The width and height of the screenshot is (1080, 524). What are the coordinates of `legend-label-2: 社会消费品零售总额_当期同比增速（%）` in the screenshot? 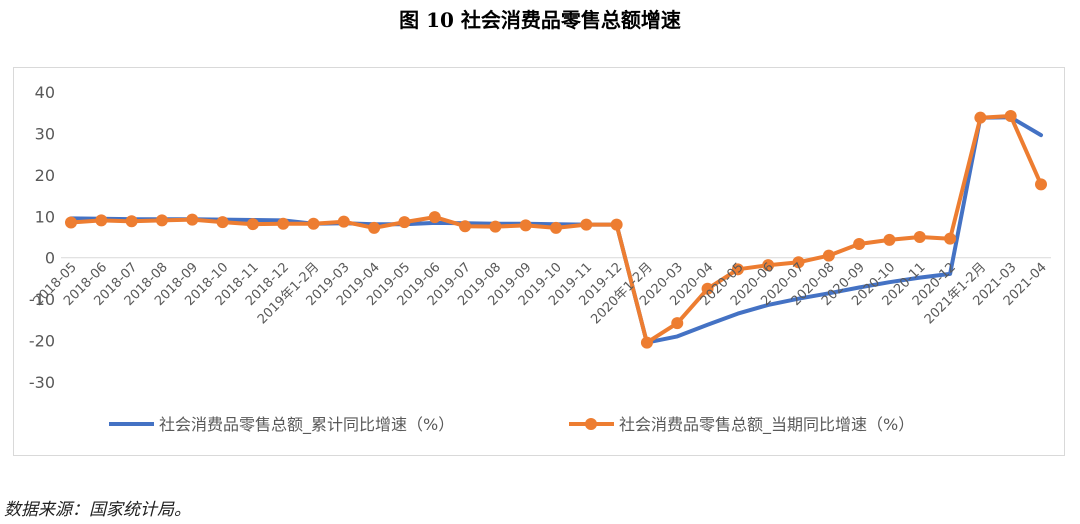 It's located at (766, 425).